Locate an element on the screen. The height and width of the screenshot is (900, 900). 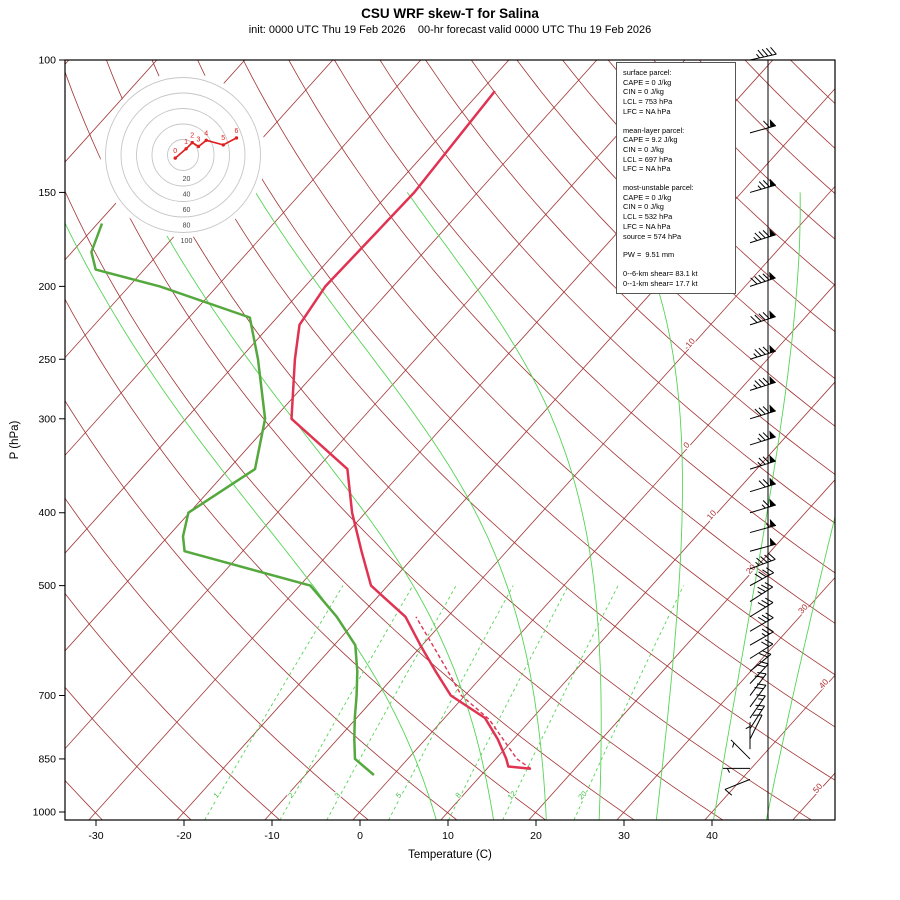
svg-text: 1000 is located at coordinates (45, 813).